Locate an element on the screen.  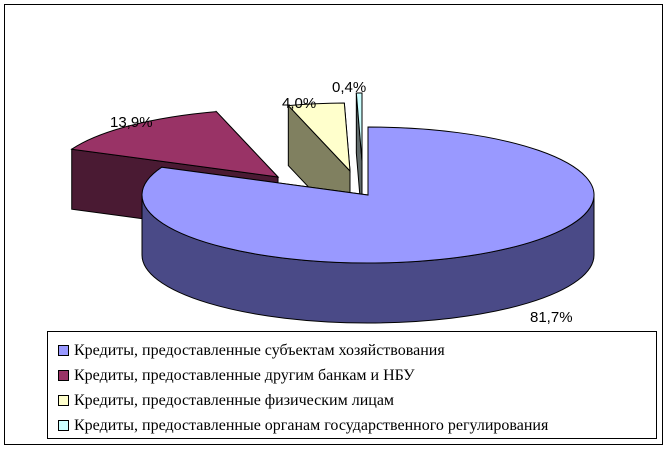
pie-slice-banks is located at coordinates (175, 144).